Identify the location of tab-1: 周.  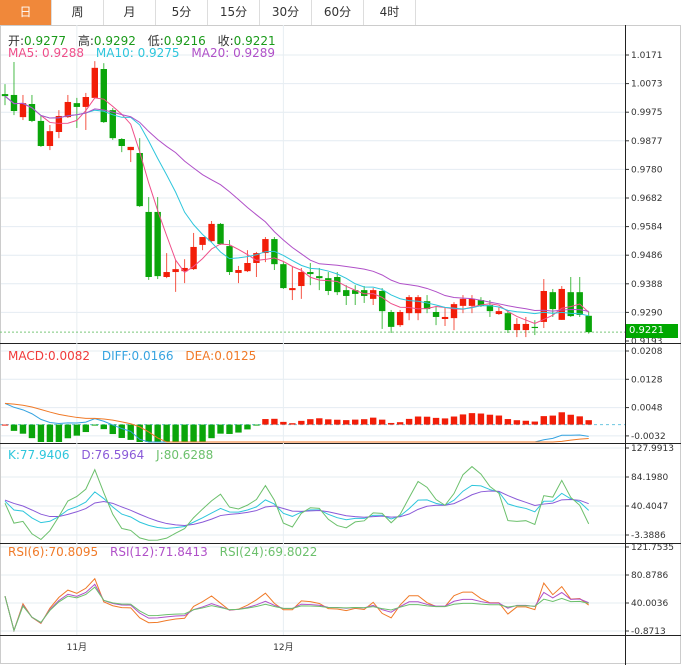
(78, 12).